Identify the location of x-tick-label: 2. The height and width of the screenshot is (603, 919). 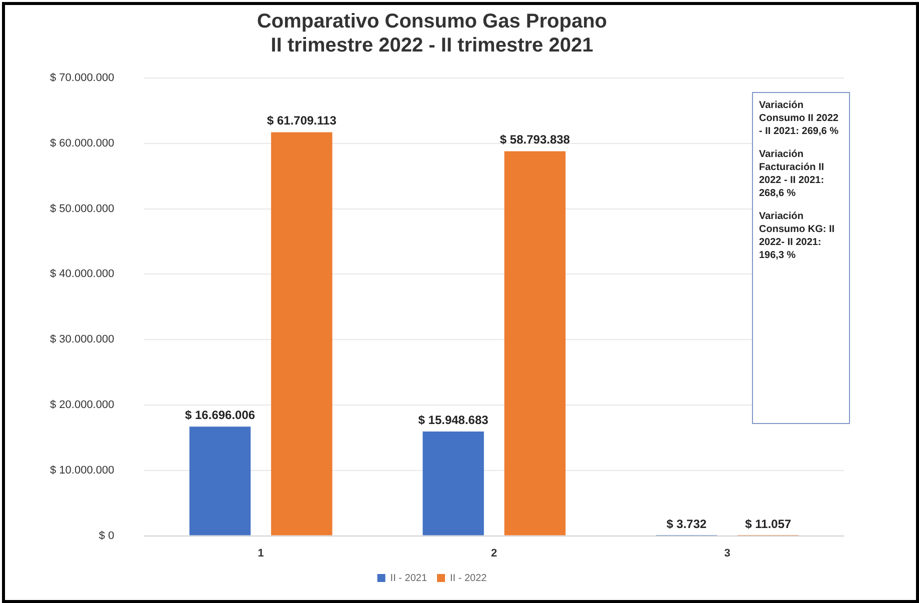
(494, 553).